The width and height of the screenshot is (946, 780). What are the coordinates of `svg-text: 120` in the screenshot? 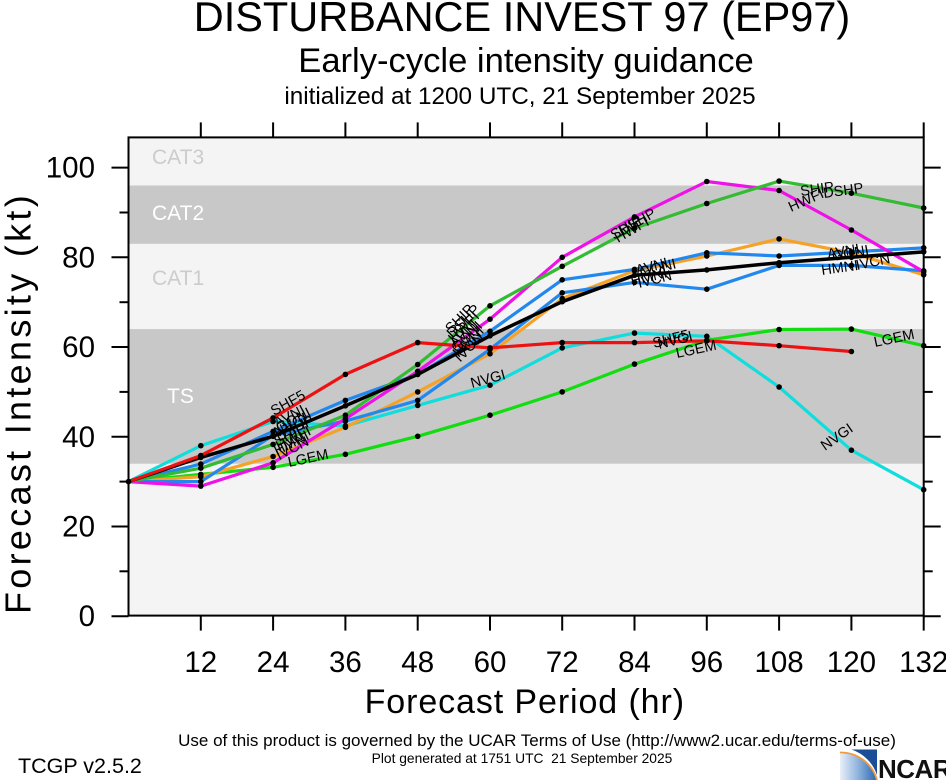 It's located at (851, 662).